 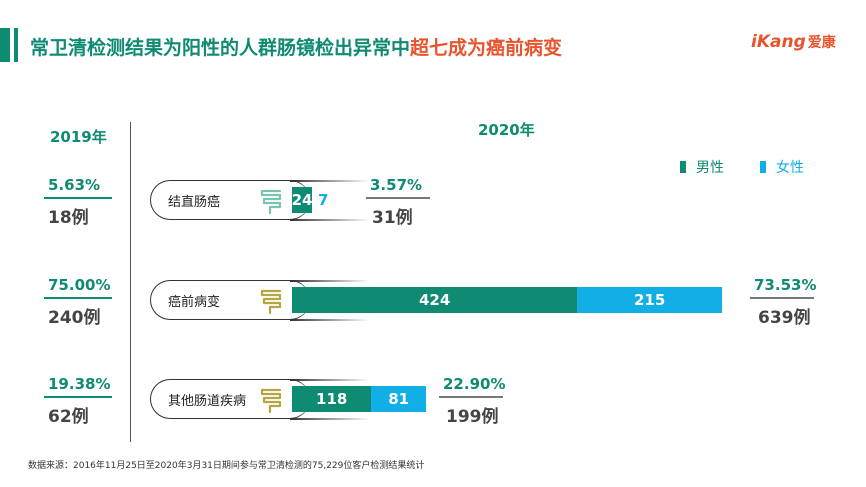 I want to click on year-2020-count: 199例, so click(x=472, y=417).